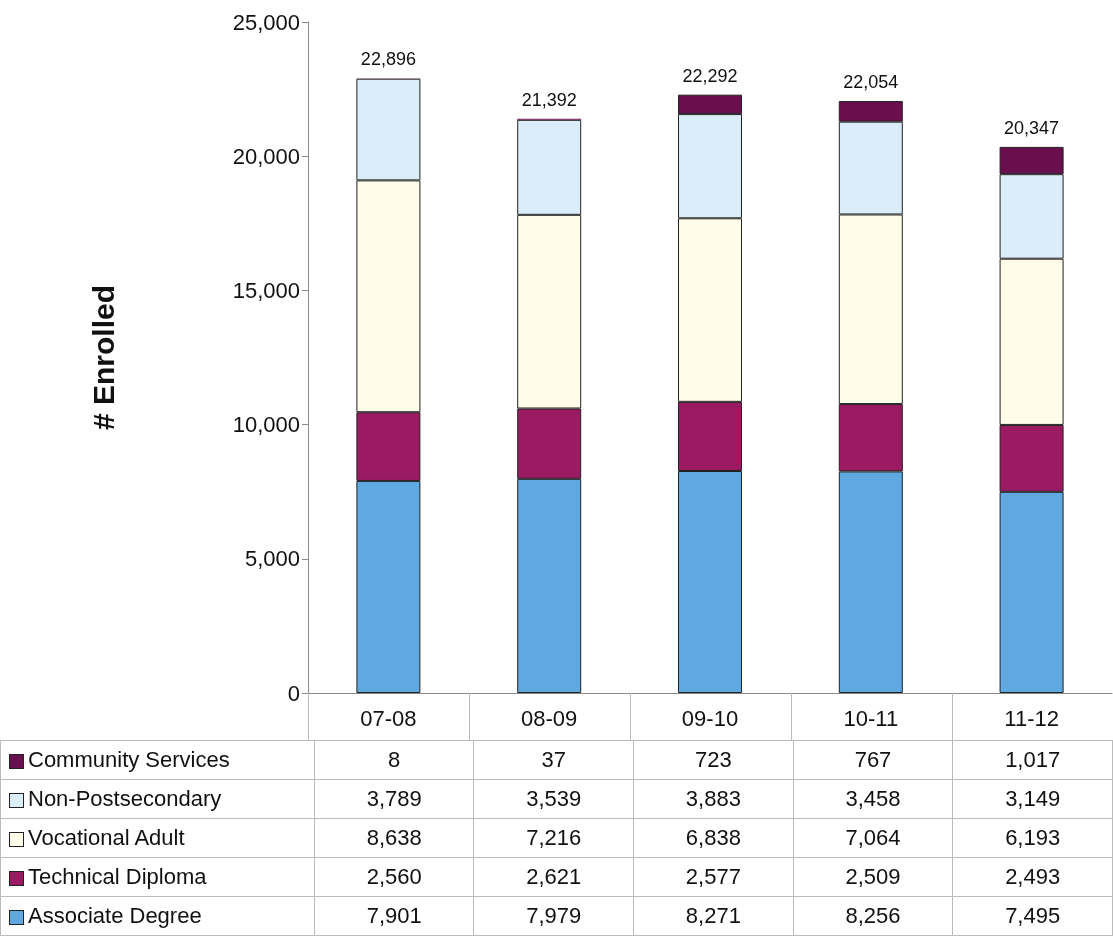  Describe the element at coordinates (713, 760) in the screenshot. I see `data-label: 723` at that location.